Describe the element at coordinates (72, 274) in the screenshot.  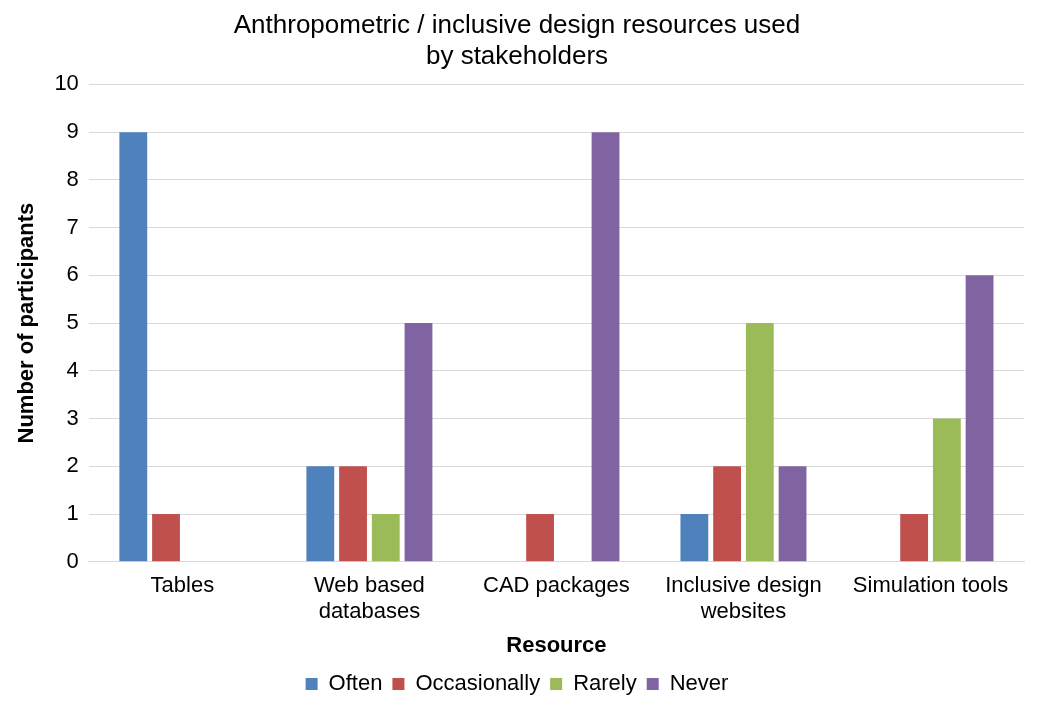
I see `y-tick-label: 6` at that location.